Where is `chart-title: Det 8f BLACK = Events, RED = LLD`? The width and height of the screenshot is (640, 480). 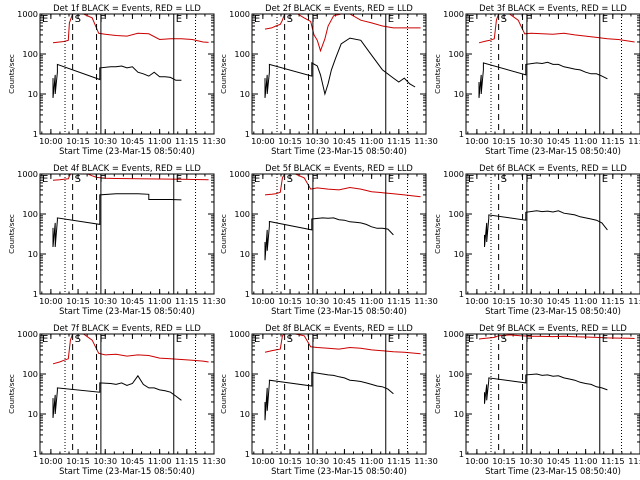
chart-title: Det 8f BLACK = Events, RED = LLD is located at coordinates (339, 328).